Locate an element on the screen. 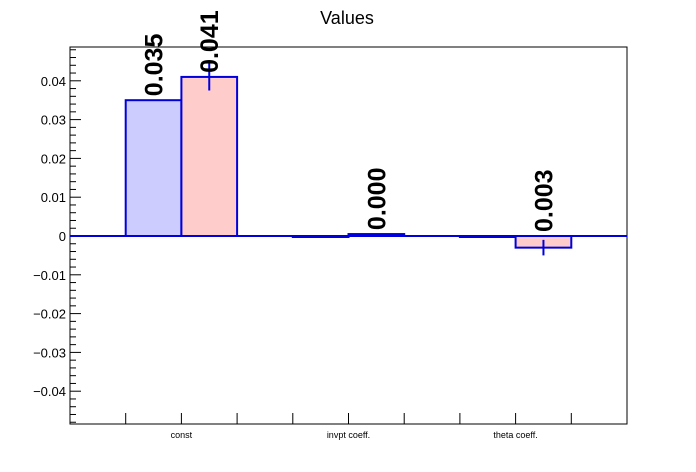  y-tick-label: 0.01 is located at coordinates (53, 197).